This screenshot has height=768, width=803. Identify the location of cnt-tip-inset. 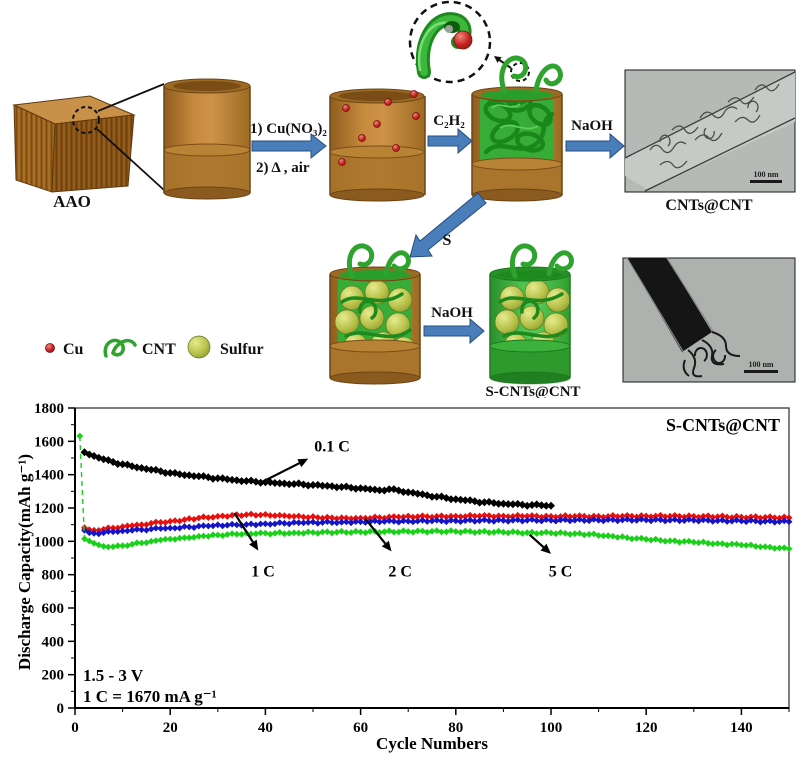
(469, 42).